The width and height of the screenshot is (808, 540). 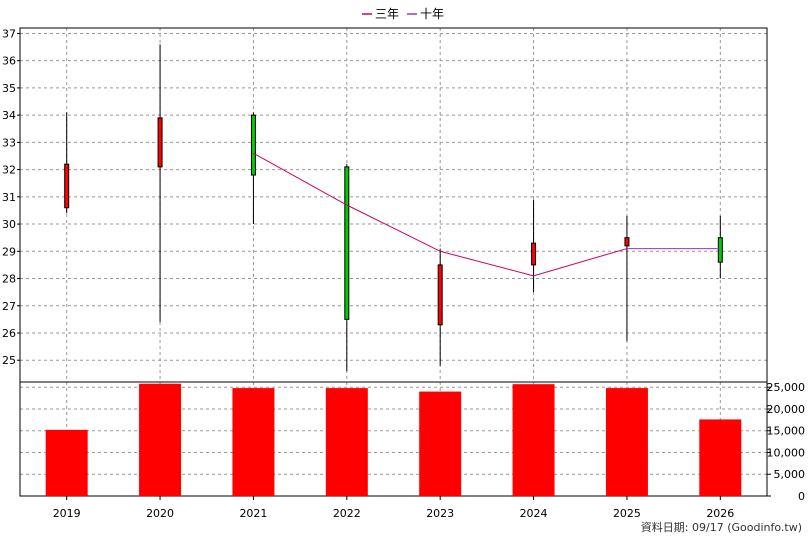 What do you see at coordinates (66, 462) in the screenshot?
I see `volume-bar-2019` at bounding box center [66, 462].